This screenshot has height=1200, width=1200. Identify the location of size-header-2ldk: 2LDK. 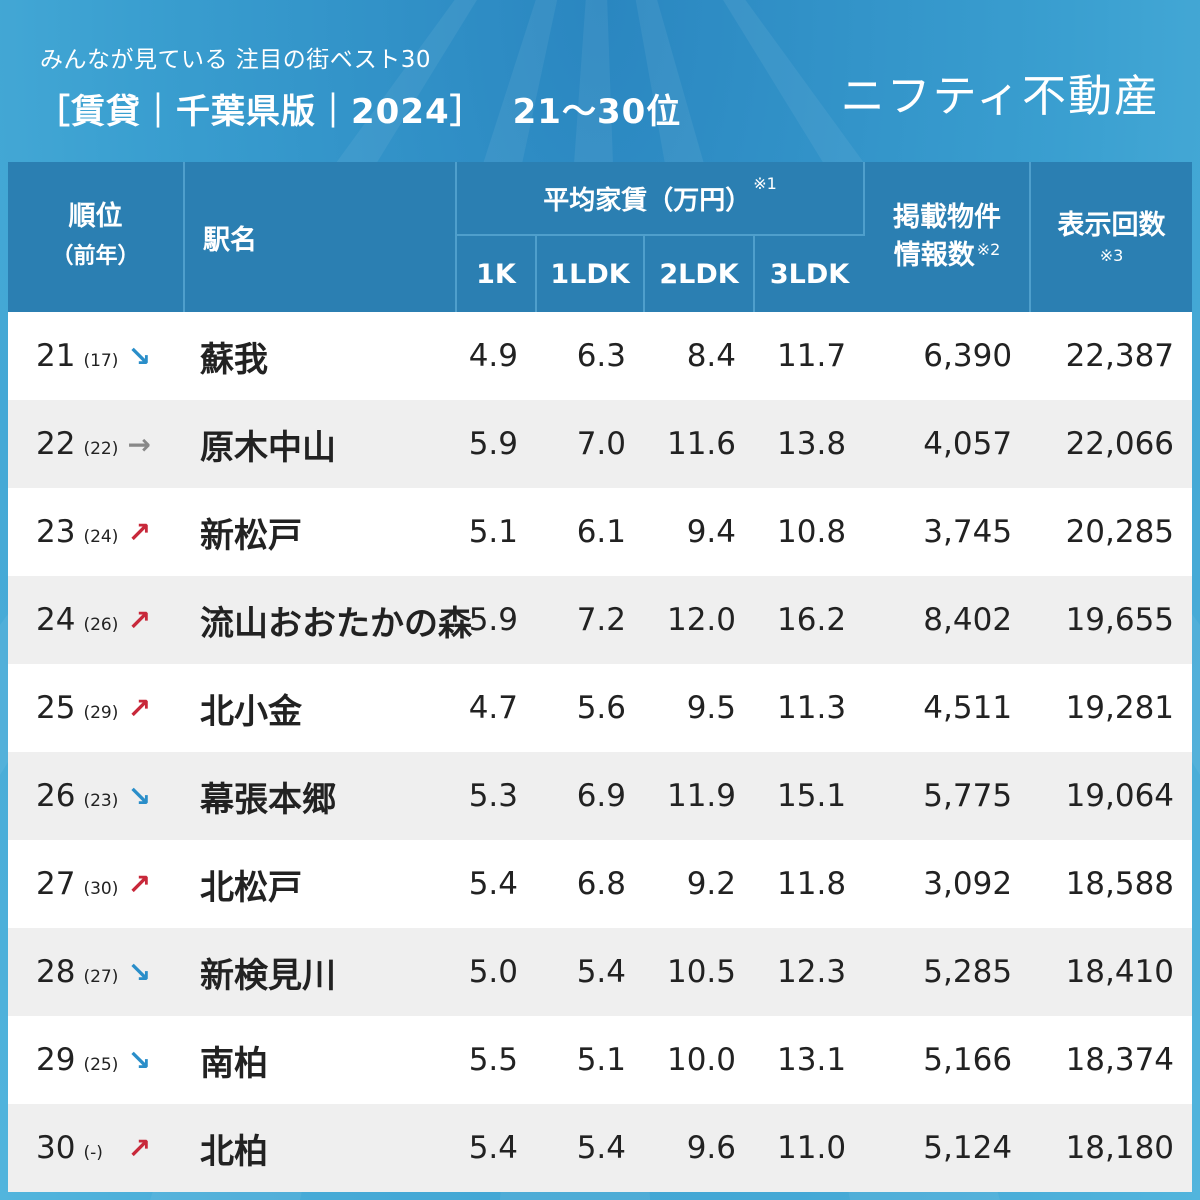
(699, 273).